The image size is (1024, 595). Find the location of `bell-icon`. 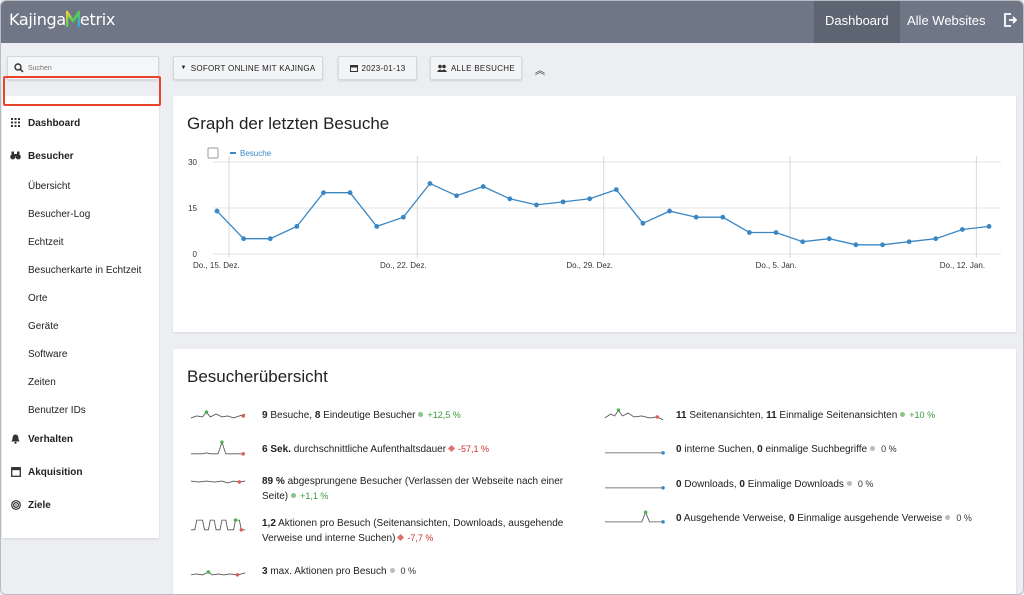

bell-icon is located at coordinates (15, 439).